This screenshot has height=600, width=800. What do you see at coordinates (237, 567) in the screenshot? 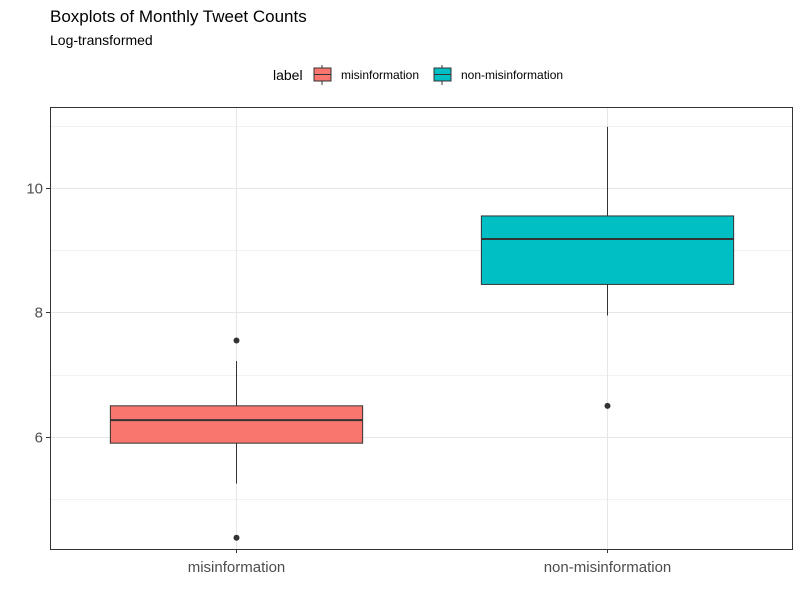
I see `x-tick-label: misinformation` at bounding box center [237, 567].